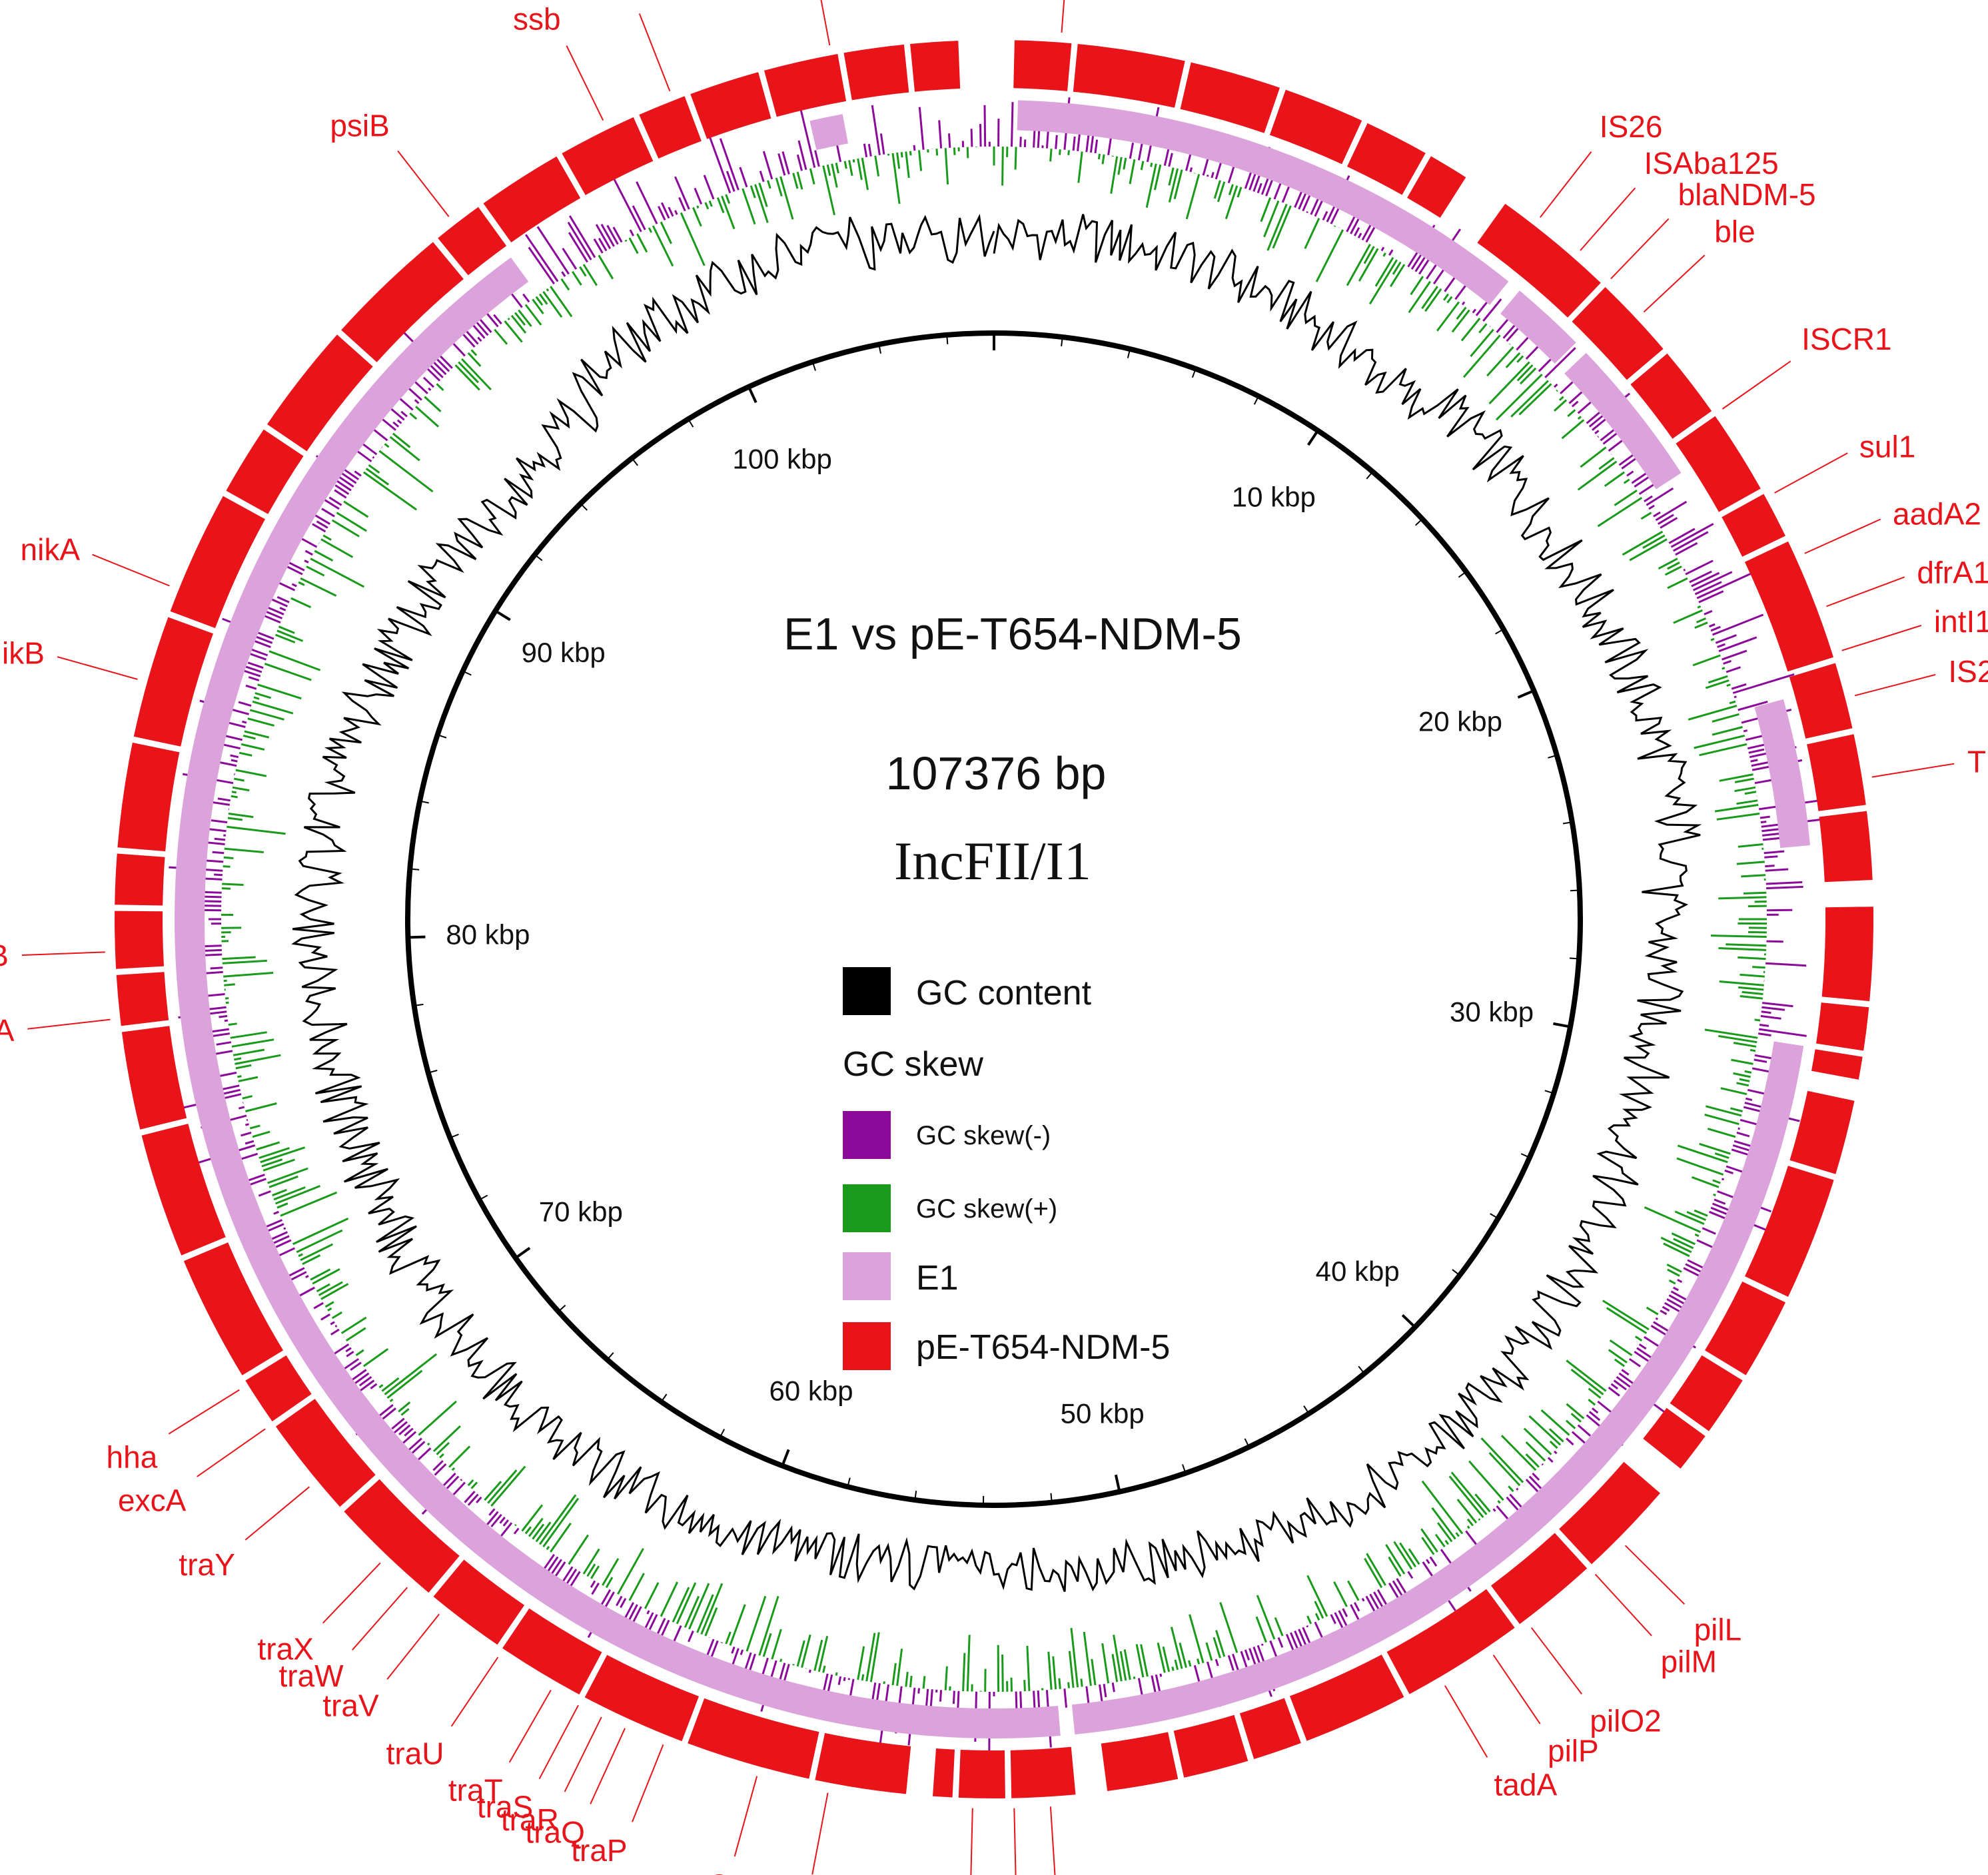  I want to click on gene-label: trbA, so click(7, 1030).